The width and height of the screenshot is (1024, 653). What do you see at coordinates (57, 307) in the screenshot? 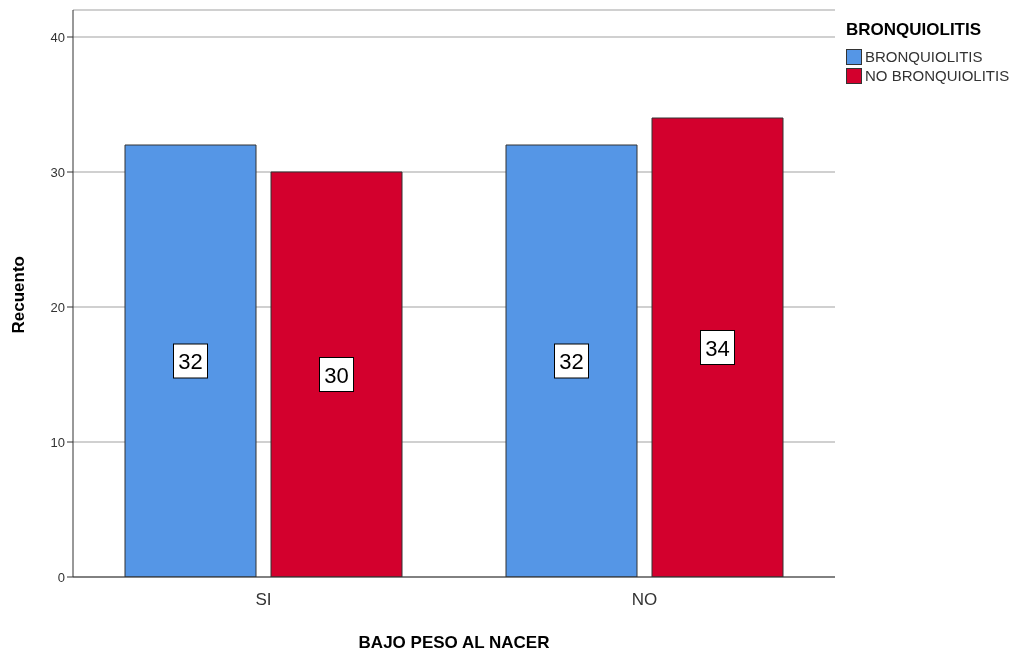
I see `y-tick-label: 20` at bounding box center [57, 307].